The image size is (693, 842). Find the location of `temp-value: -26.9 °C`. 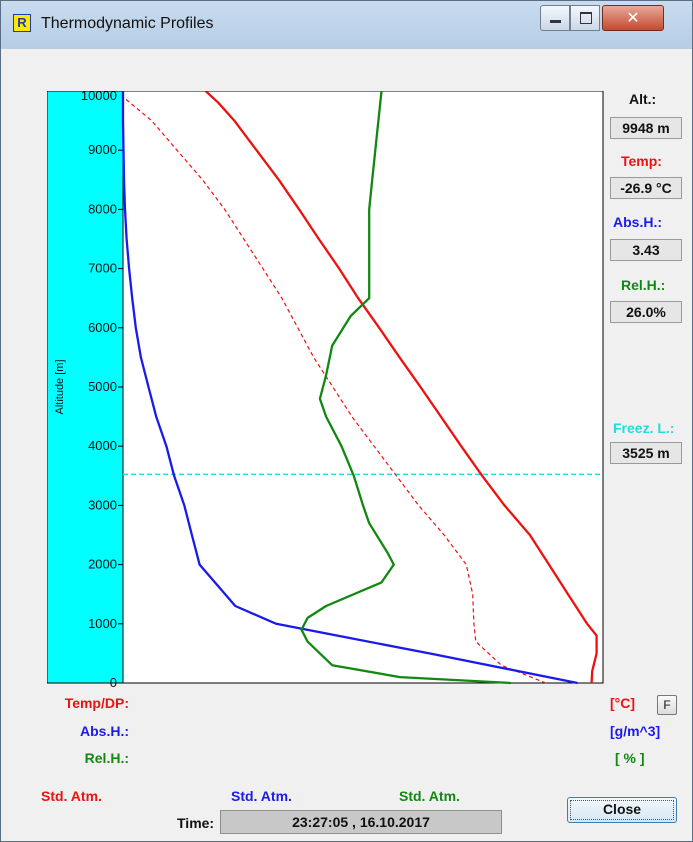

temp-value: -26.9 °C is located at coordinates (646, 188).